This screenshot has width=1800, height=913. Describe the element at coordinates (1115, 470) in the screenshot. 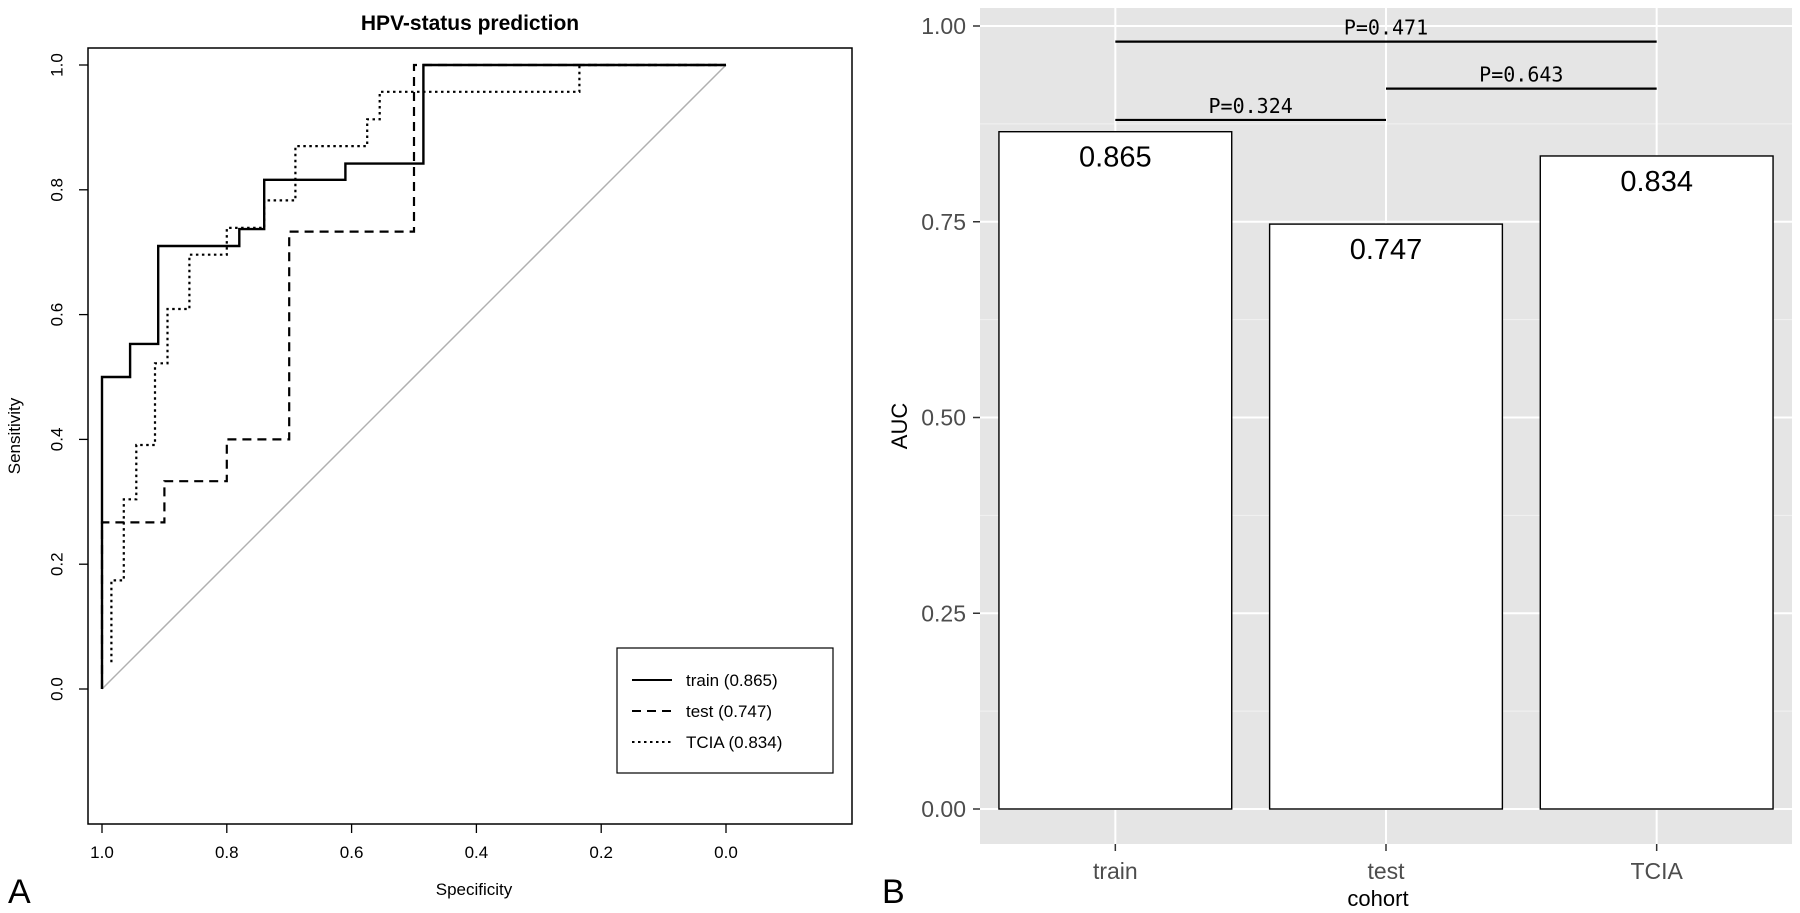

I see `auc-bar-train` at that location.